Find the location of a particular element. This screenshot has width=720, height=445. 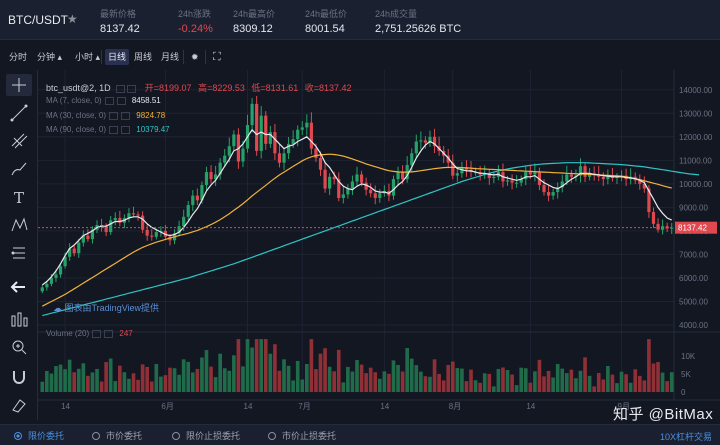

interval-minute: 分钟 ▴ is located at coordinates (50, 57).